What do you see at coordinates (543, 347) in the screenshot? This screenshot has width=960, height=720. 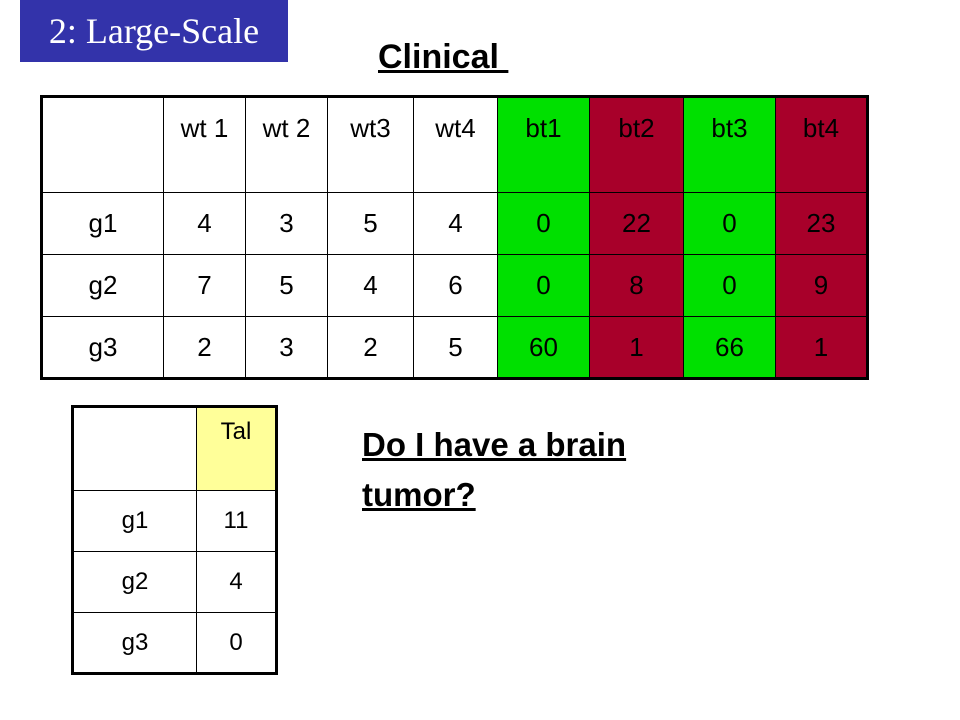 I see `table-cell: 60` at bounding box center [543, 347].